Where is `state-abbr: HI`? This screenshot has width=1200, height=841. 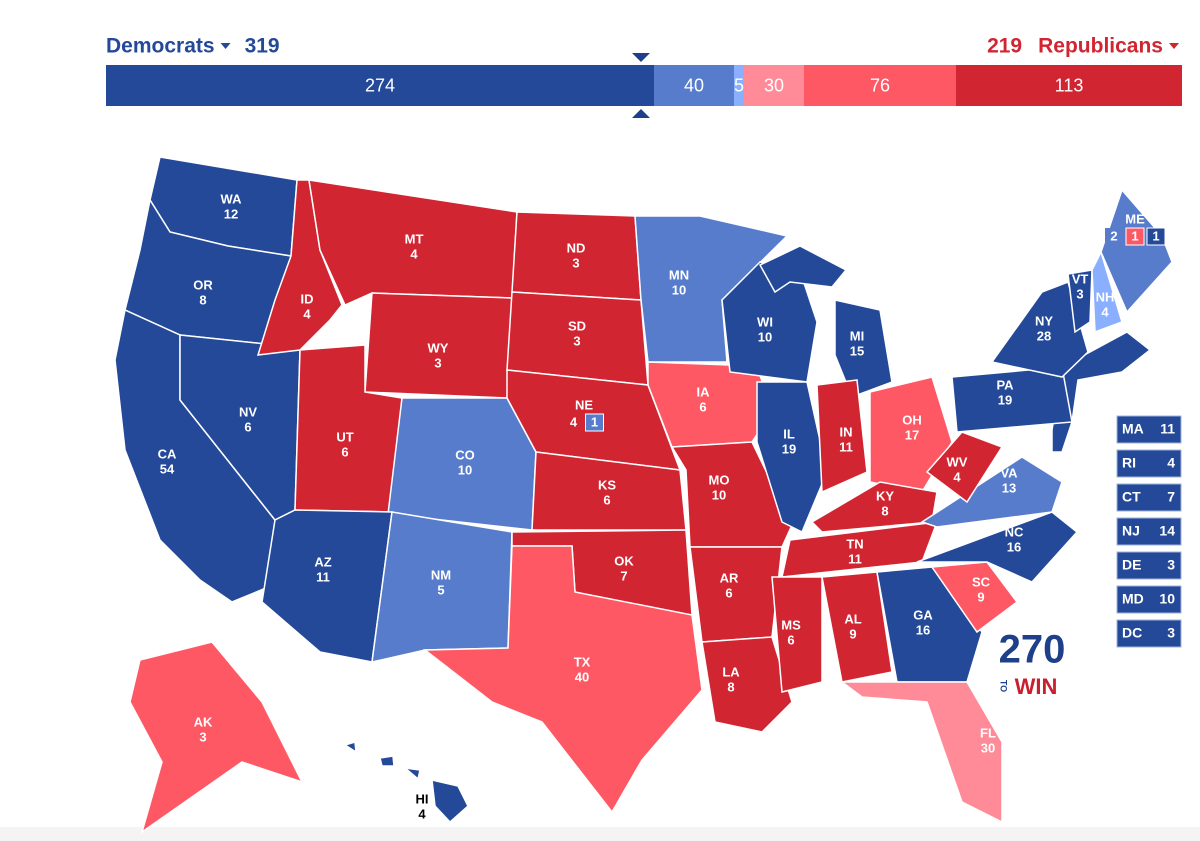
state-abbr: HI is located at coordinates (422, 798).